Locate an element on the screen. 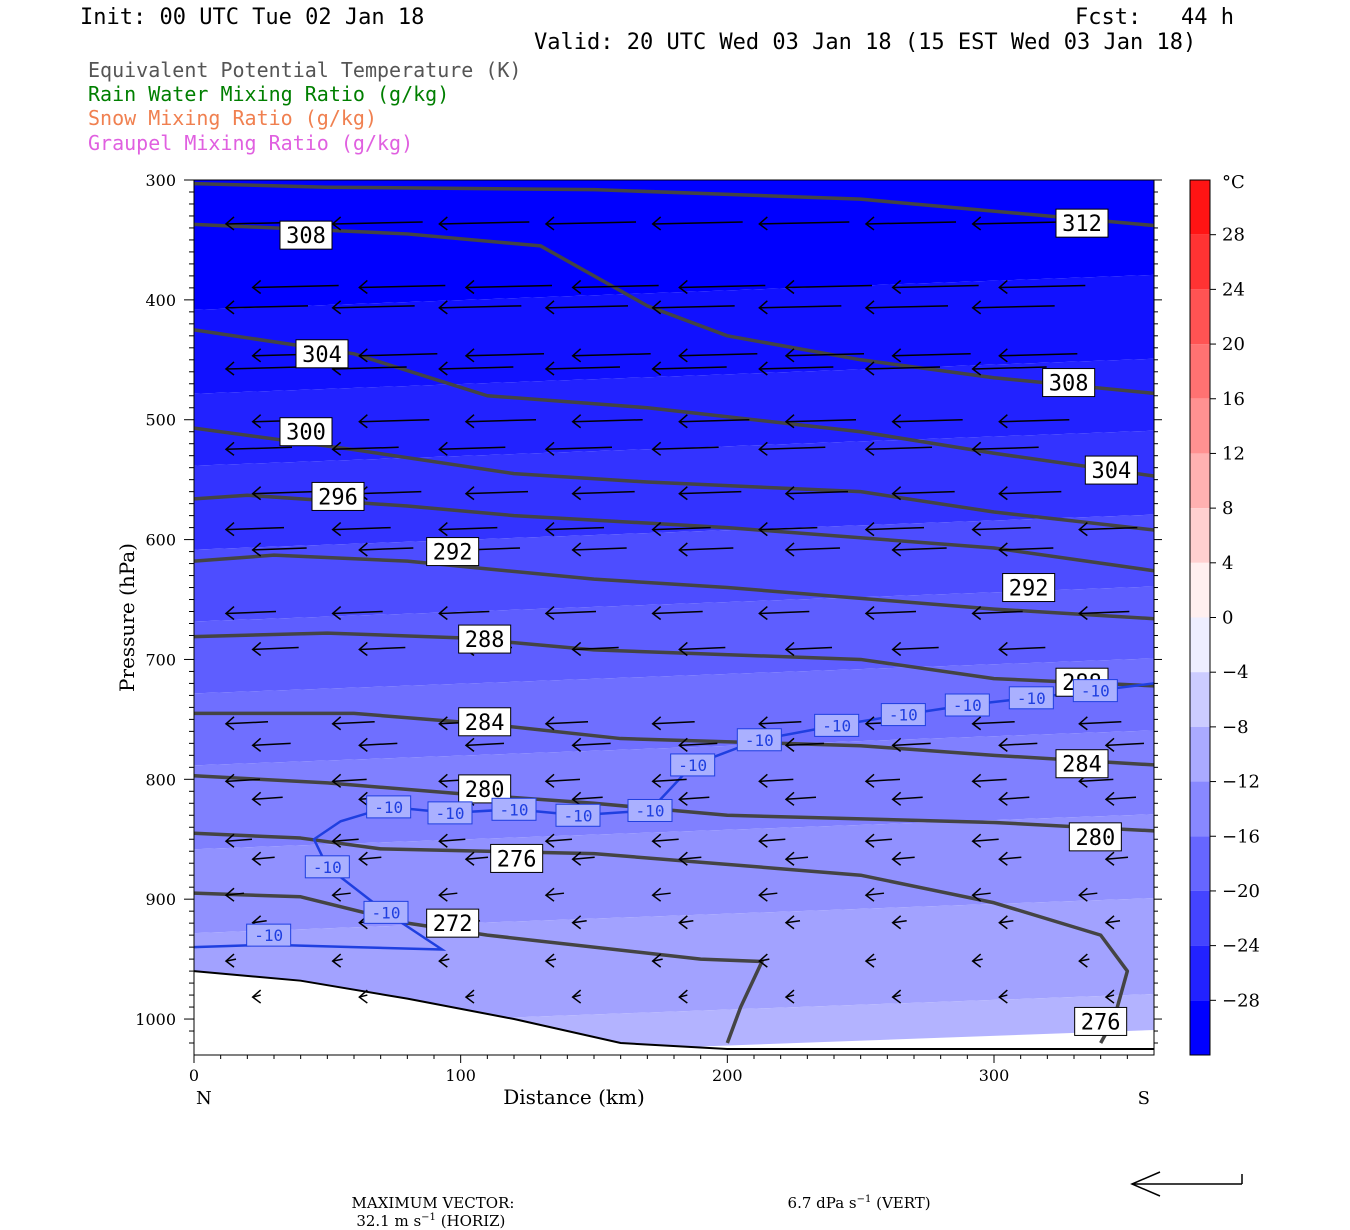 The width and height of the screenshot is (1350, 1230). contour-label: 280 is located at coordinates (1095, 838).